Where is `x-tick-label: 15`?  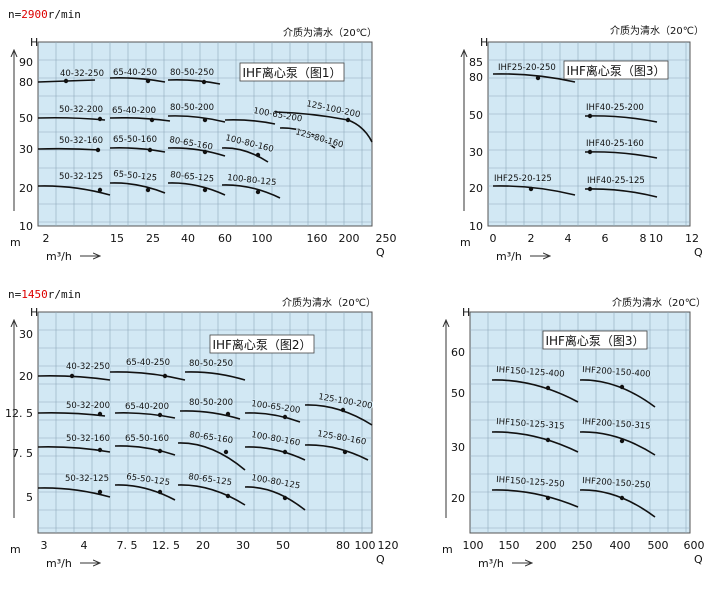
x-tick-label: 15 is located at coordinates (117, 238).